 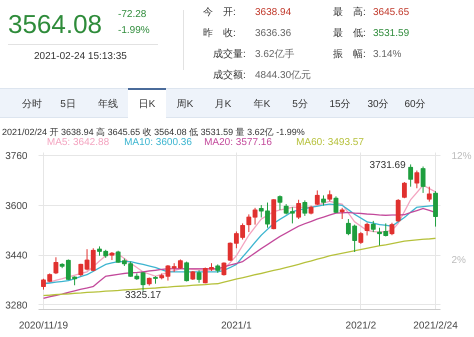 What do you see at coordinates (223, 105) in the screenshot?
I see `text: 月K` at bounding box center [223, 105].